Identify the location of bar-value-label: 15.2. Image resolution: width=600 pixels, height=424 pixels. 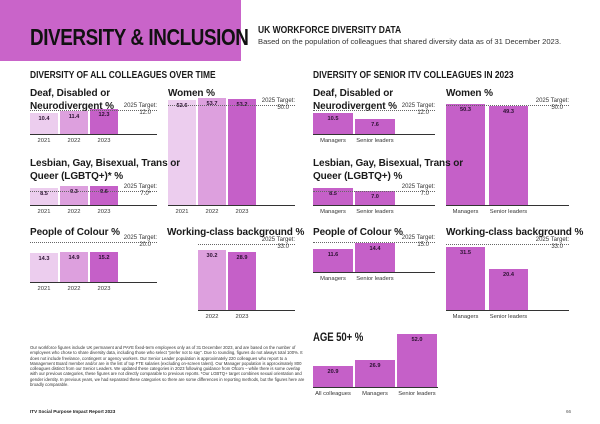
(104, 257).